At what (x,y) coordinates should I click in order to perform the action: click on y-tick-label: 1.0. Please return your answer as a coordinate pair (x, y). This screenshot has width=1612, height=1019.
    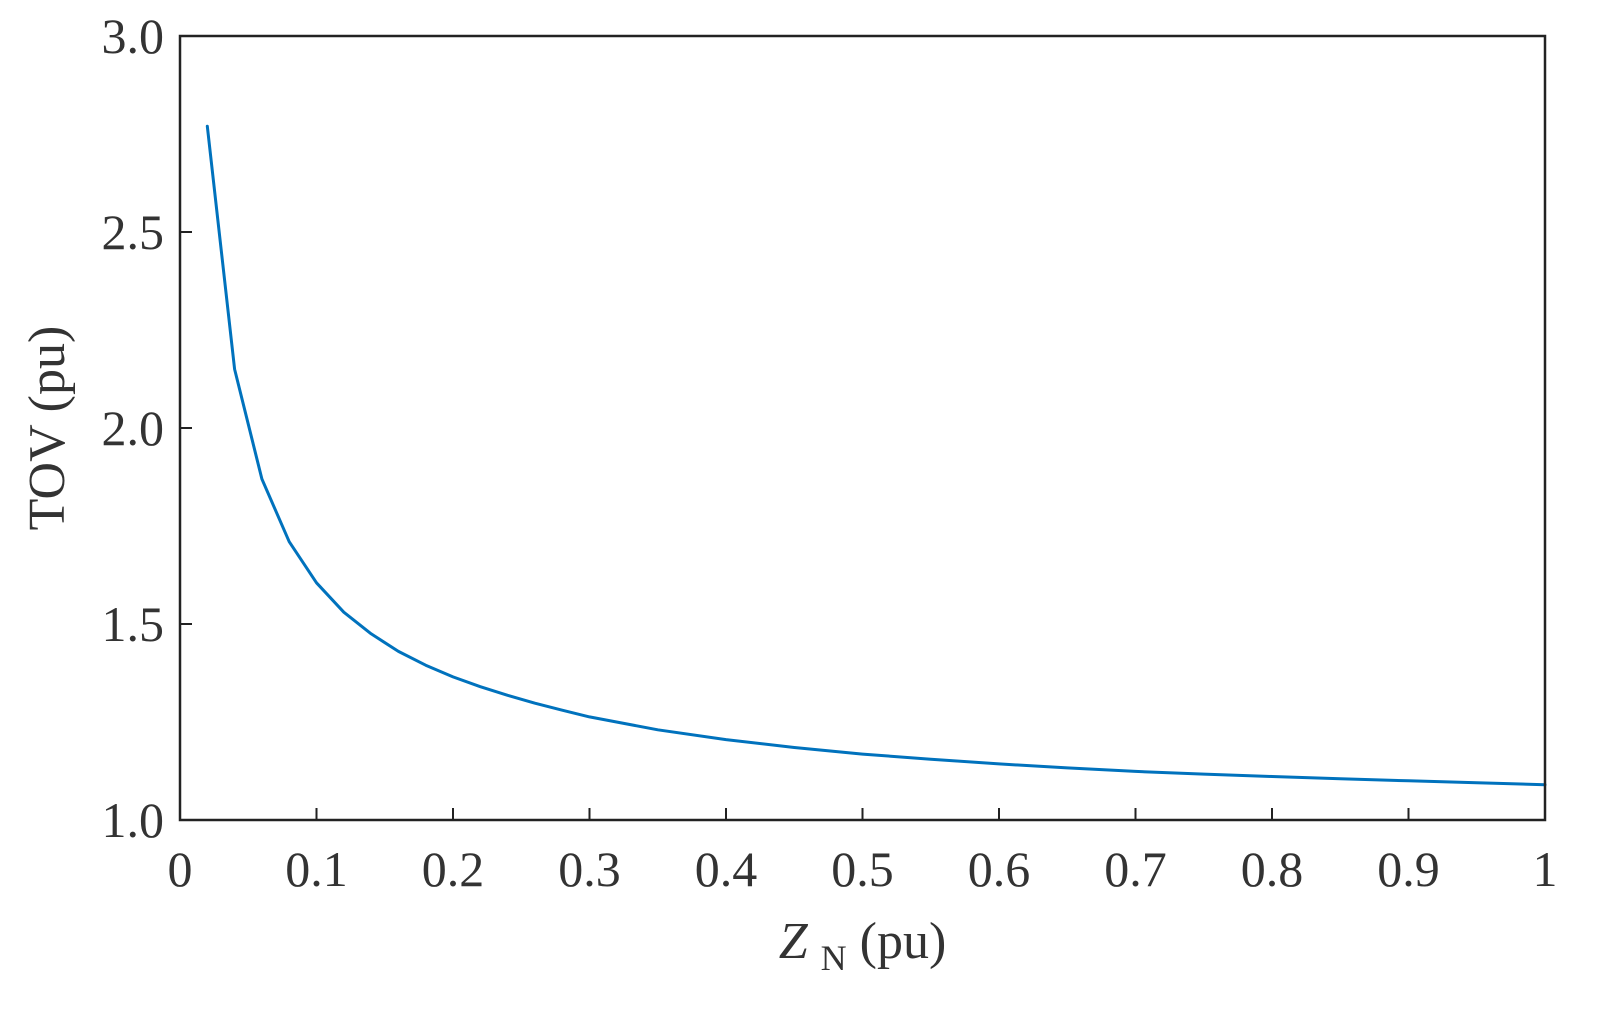
    Looking at the image, I should click on (133, 820).